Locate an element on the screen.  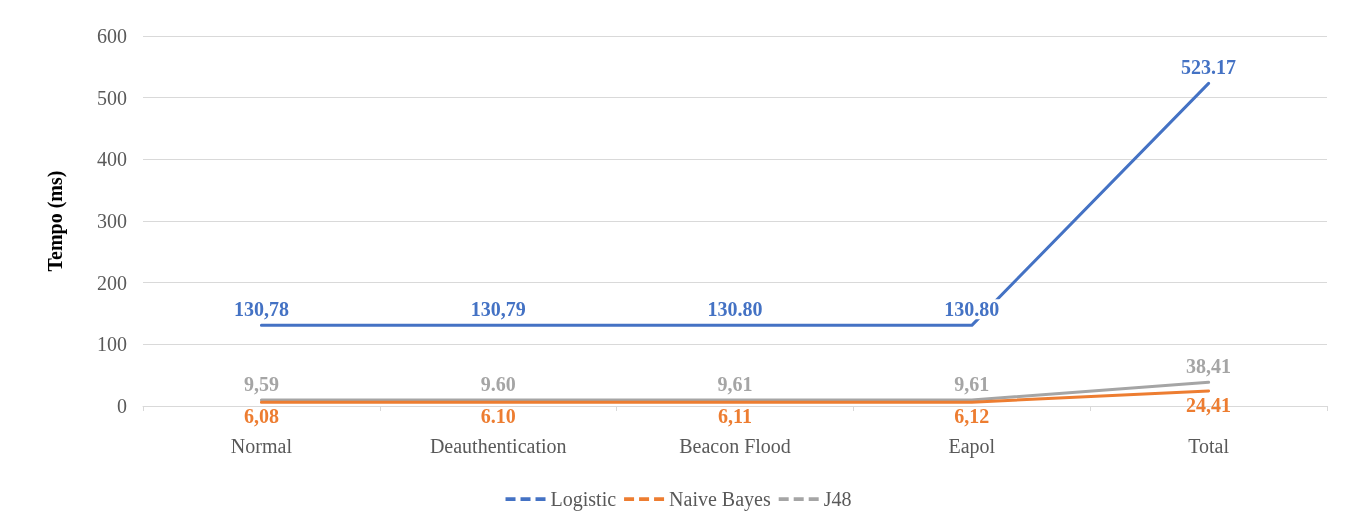
y-axis-title: Tempo (ms) is located at coordinates (55, 221).